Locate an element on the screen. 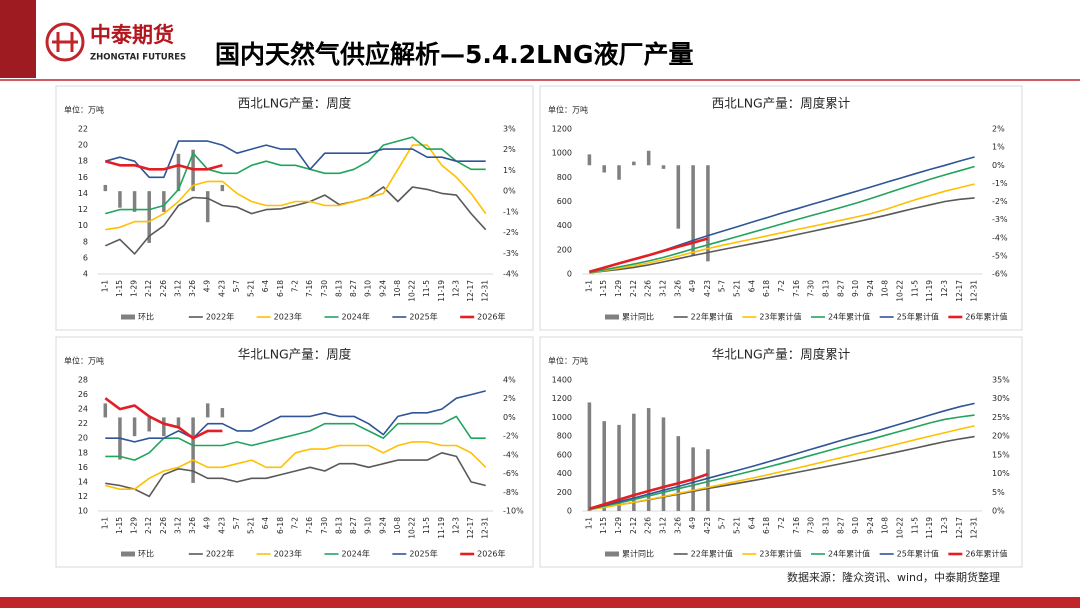  y-tick-label: 22 is located at coordinates (83, 423).